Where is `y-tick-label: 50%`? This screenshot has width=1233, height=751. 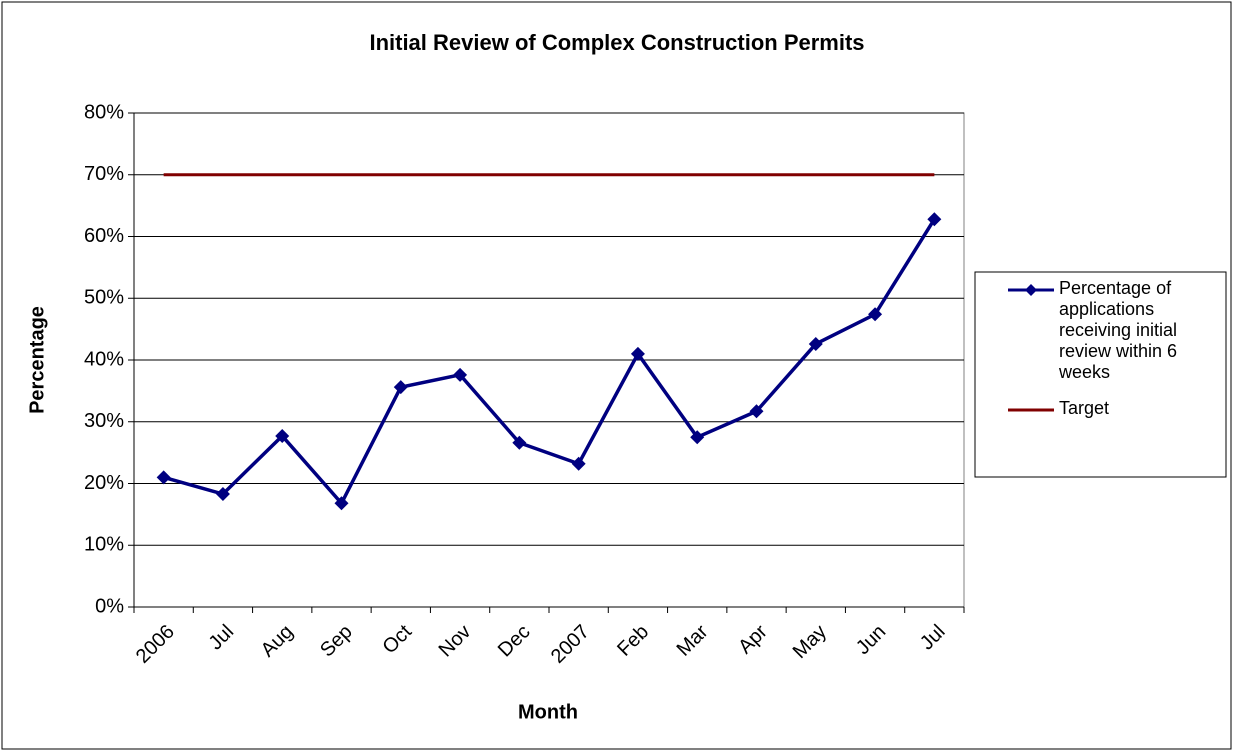 y-tick-label: 50% is located at coordinates (104, 298).